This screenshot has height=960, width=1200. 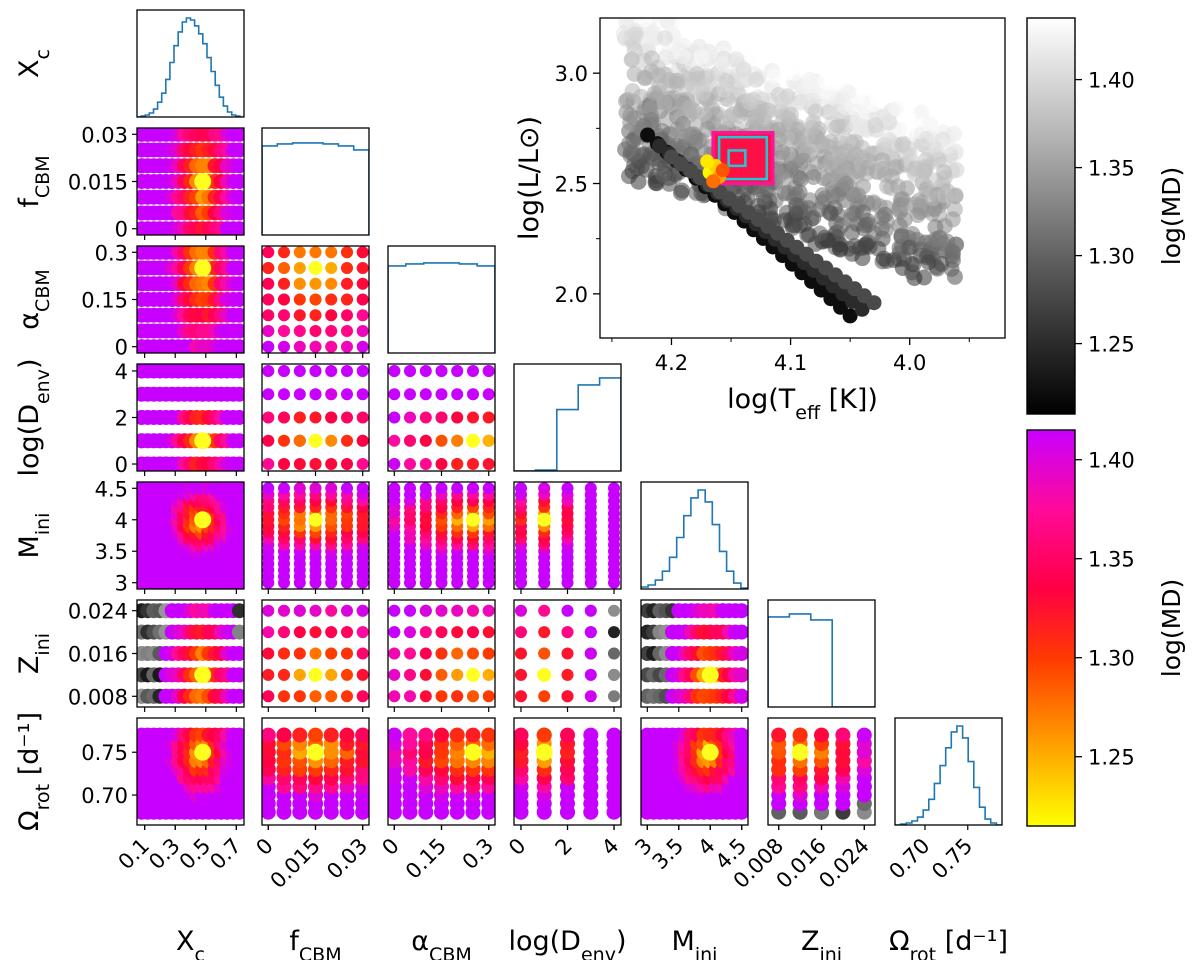 What do you see at coordinates (843, 863) in the screenshot?
I see `x-tick-label-Zini: 0.024` at bounding box center [843, 863].